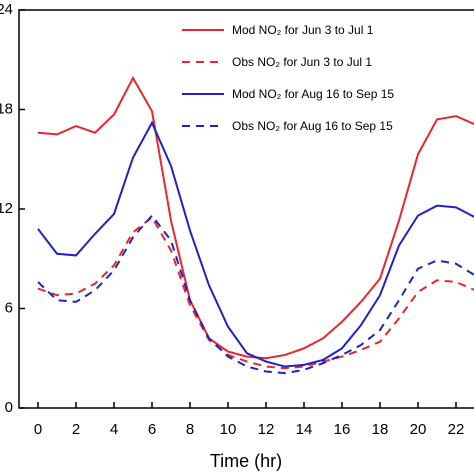  Describe the element at coordinates (266, 429) in the screenshot. I see `x-tick-label: 12` at that location.